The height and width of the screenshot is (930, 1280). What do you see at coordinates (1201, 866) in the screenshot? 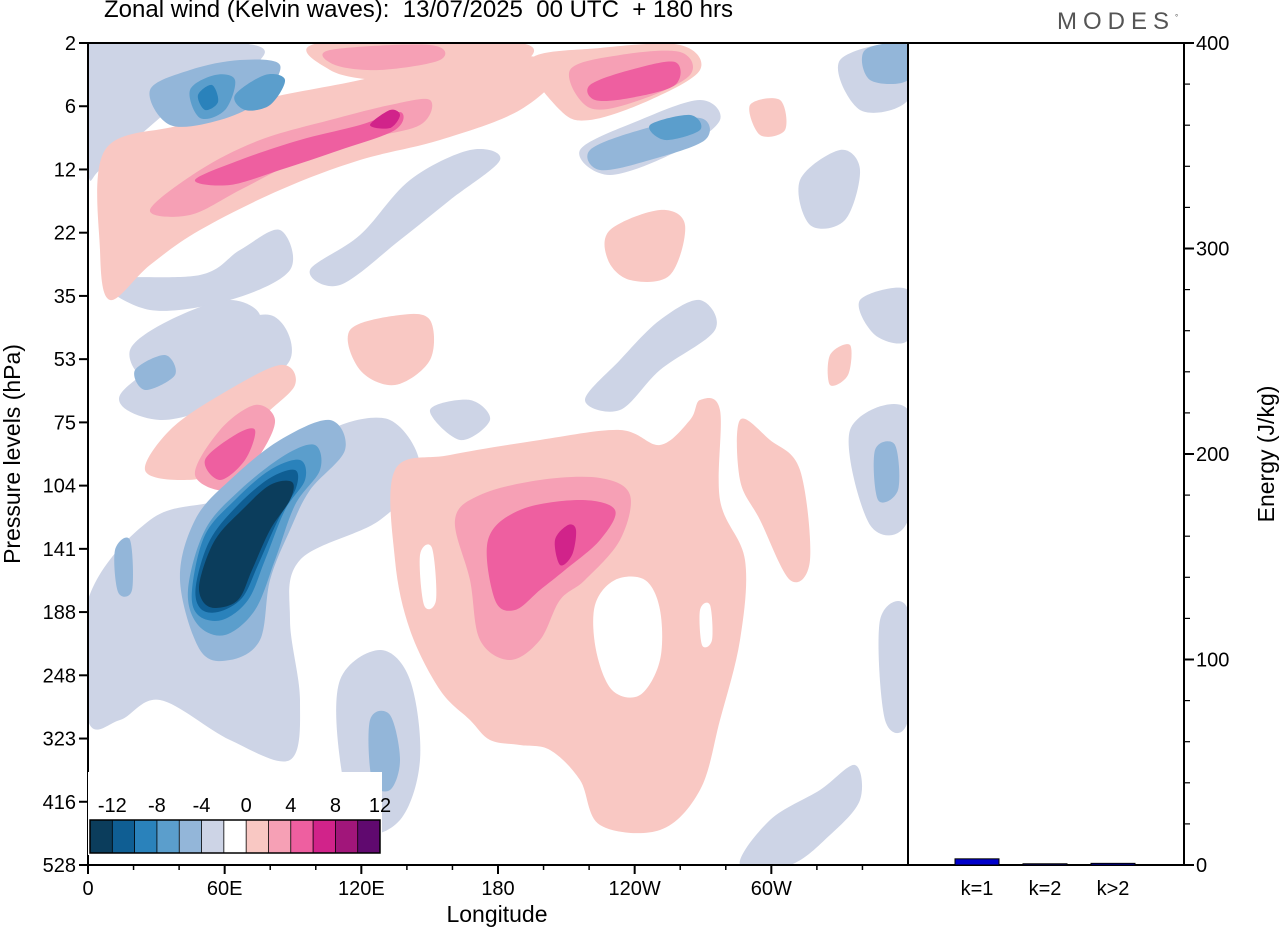
I see `energy-tick-label: 0` at bounding box center [1201, 866].